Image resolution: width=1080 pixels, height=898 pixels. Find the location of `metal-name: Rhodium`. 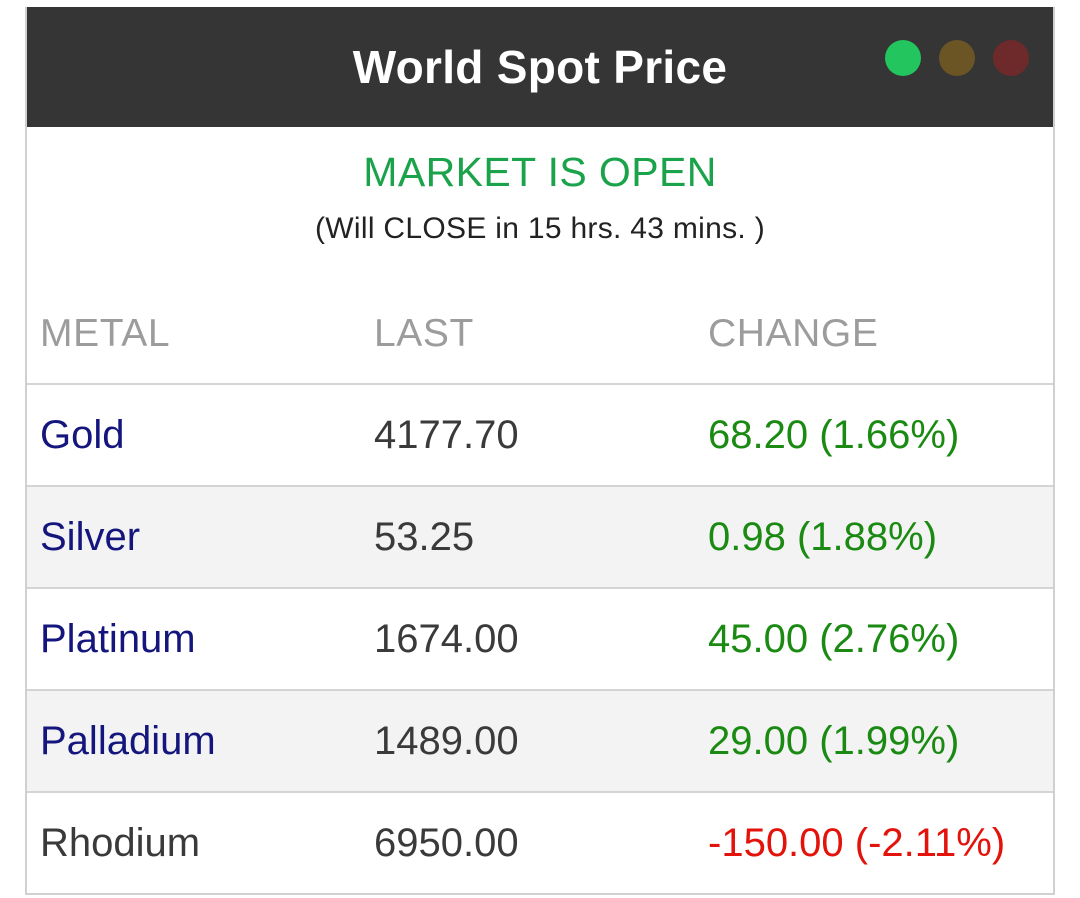

metal-name: Rhodium is located at coordinates (200, 842).